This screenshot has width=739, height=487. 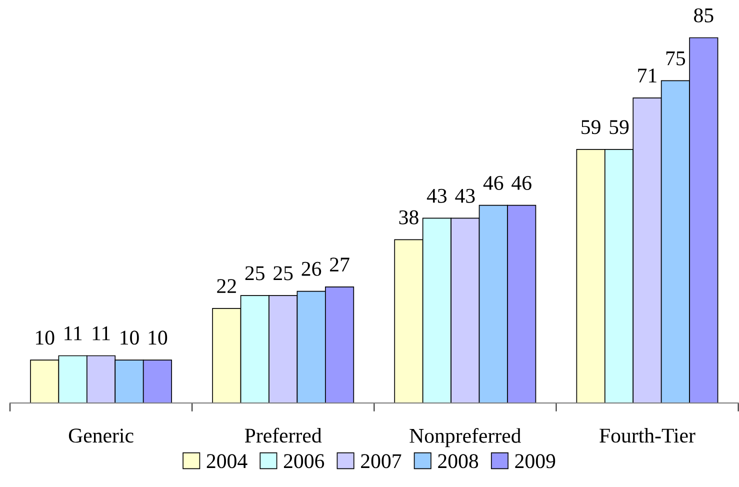 I want to click on data-label: 38, so click(x=408, y=217).